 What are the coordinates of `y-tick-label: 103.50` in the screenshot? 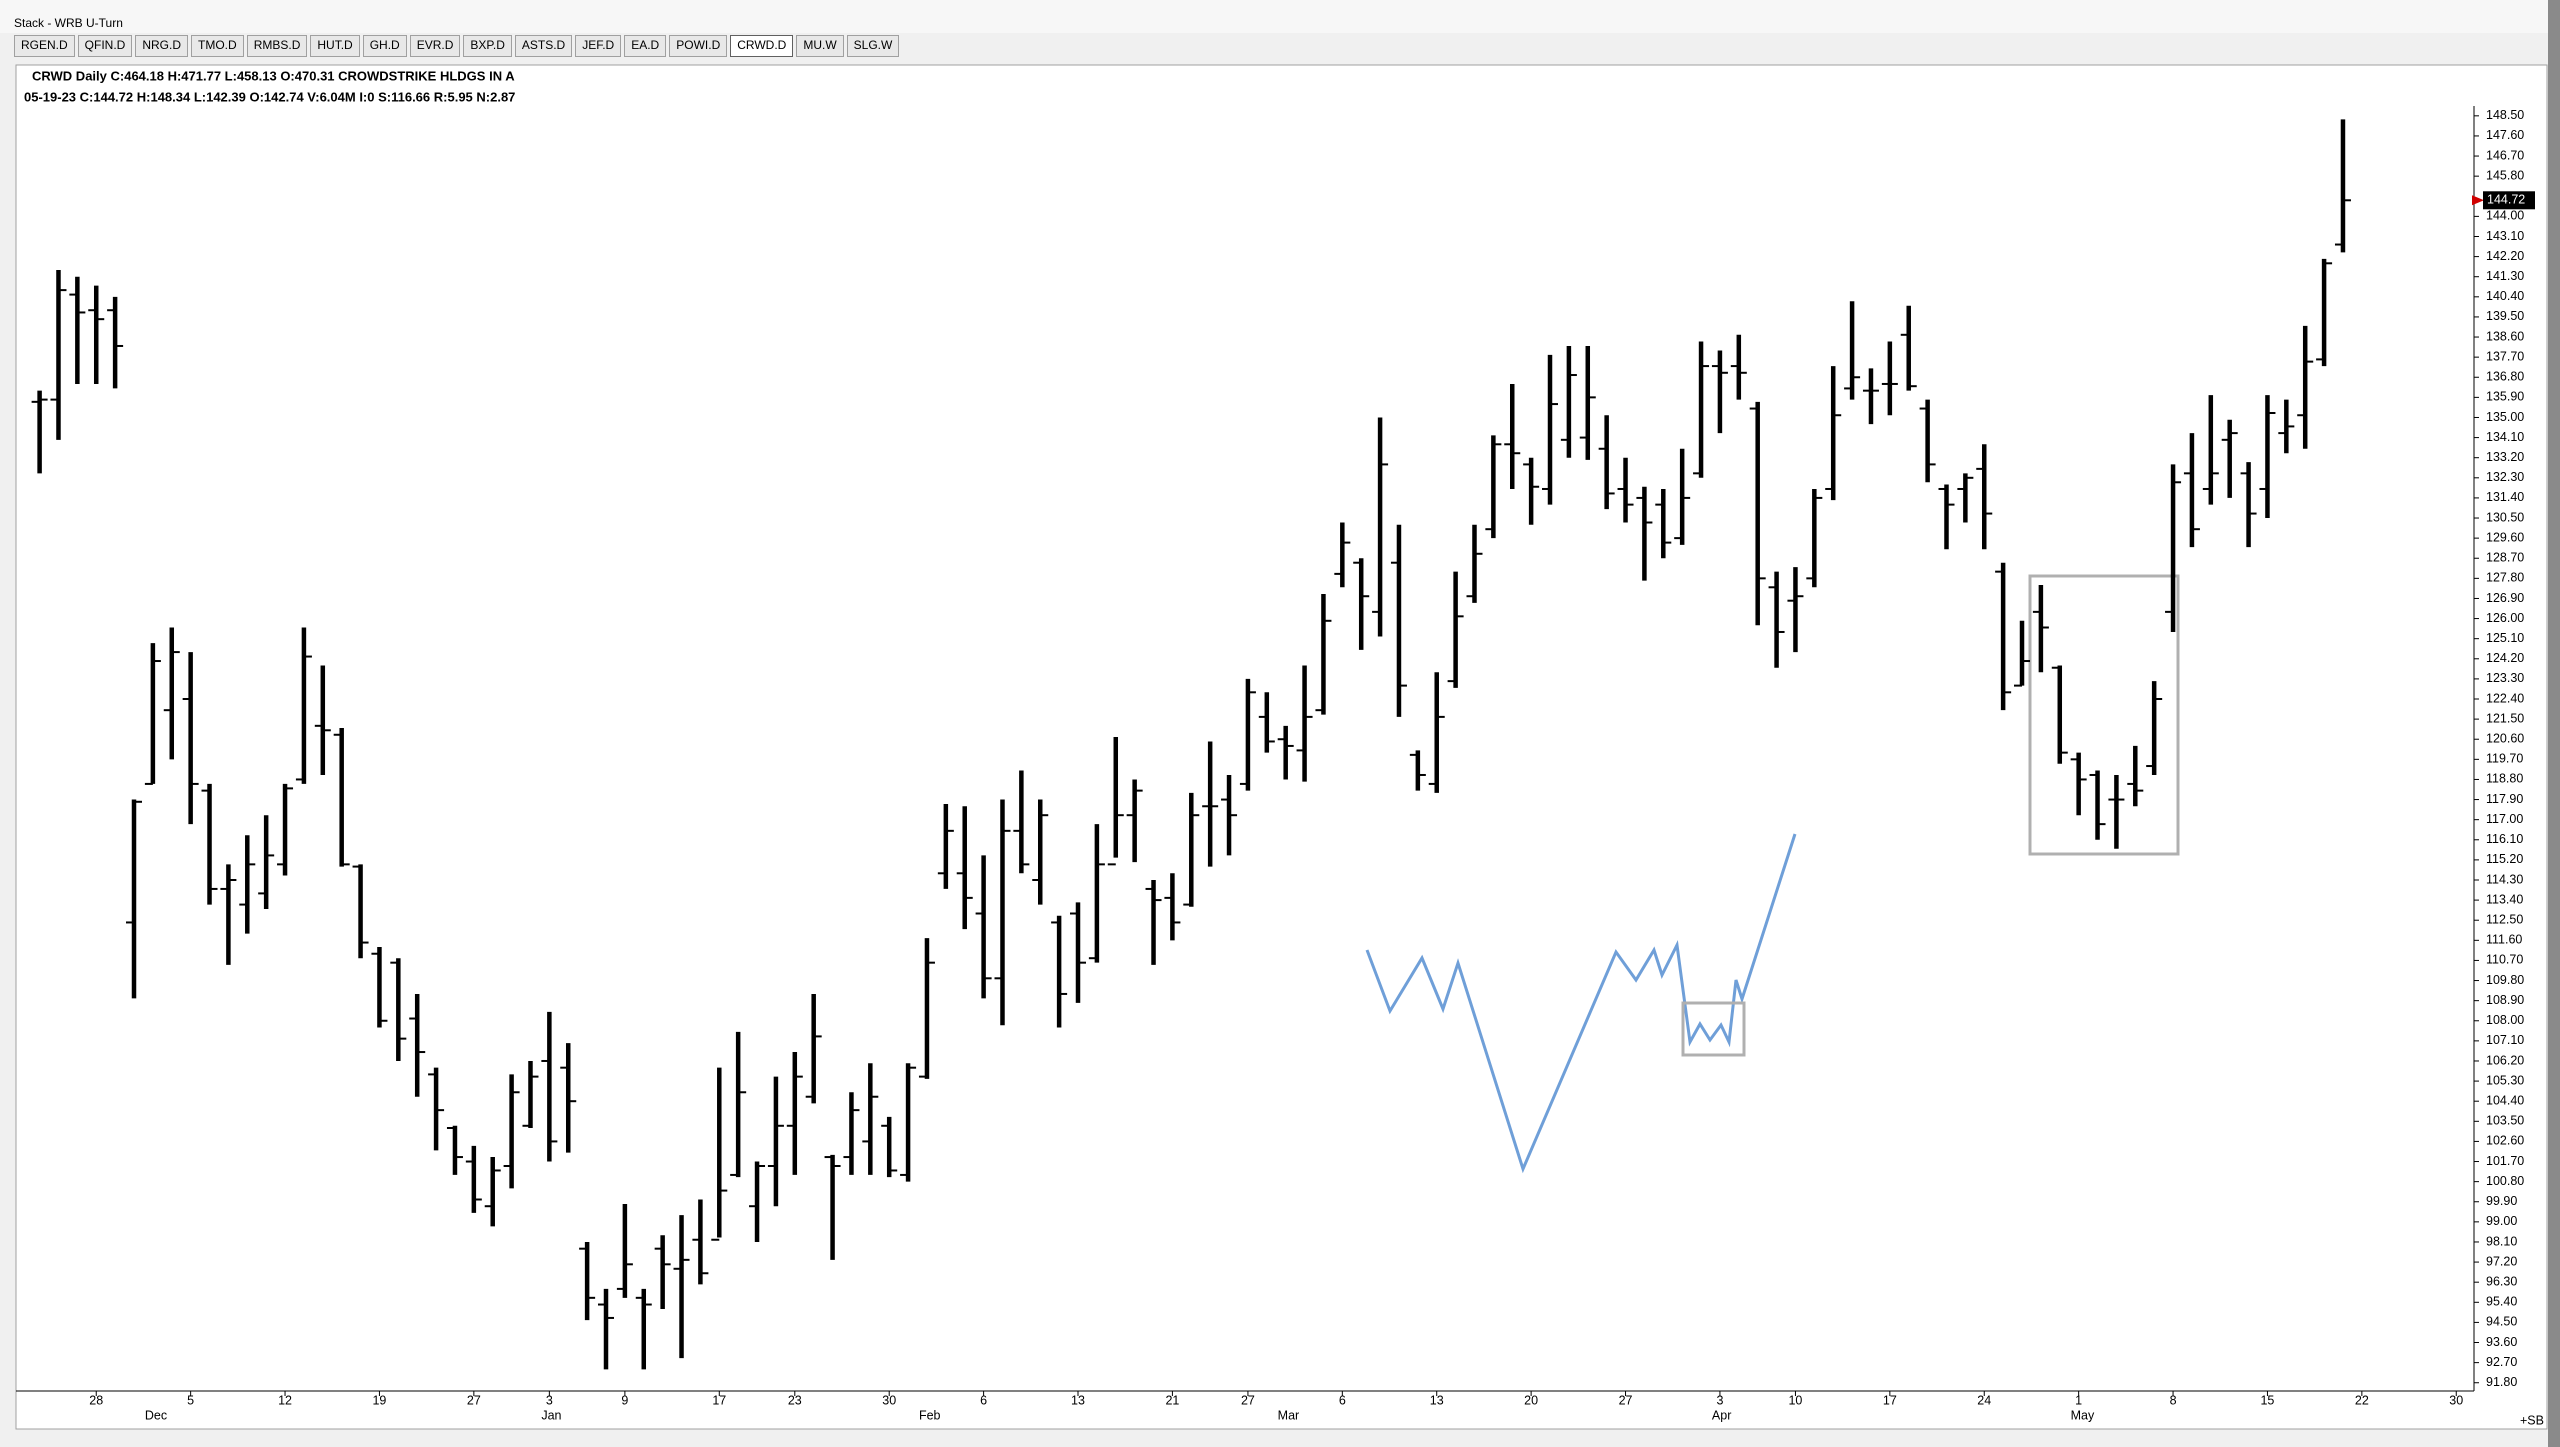 It's located at (2505, 1121).